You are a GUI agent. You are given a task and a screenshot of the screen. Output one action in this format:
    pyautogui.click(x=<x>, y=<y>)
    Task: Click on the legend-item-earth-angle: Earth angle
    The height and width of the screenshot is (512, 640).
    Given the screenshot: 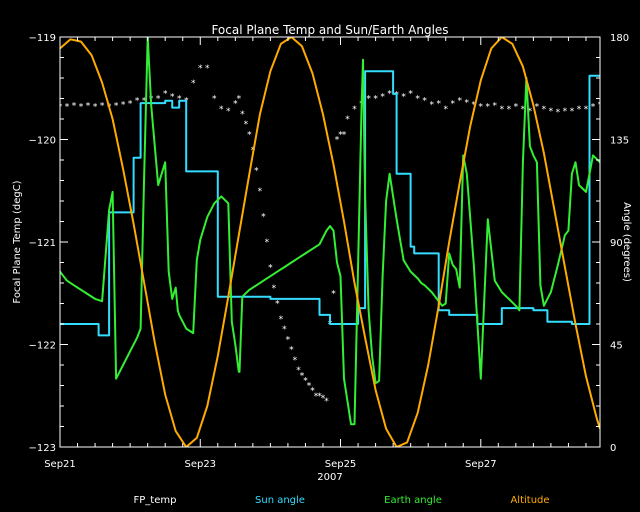 What is the action you would take?
    pyautogui.click(x=413, y=500)
    